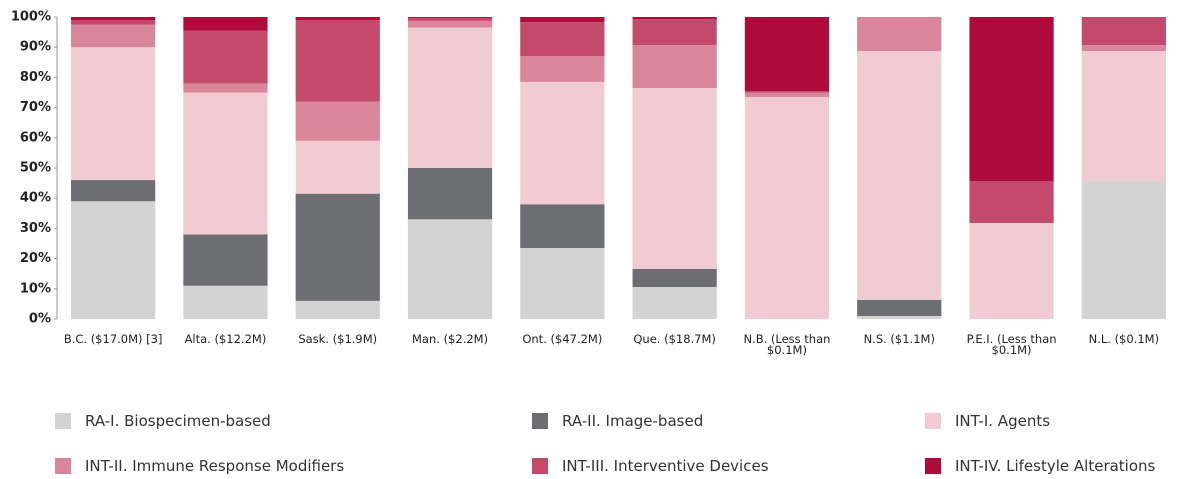 The height and width of the screenshot is (479, 1190). I want to click on x-tick-label: Que. ($18.7M), so click(674, 339).